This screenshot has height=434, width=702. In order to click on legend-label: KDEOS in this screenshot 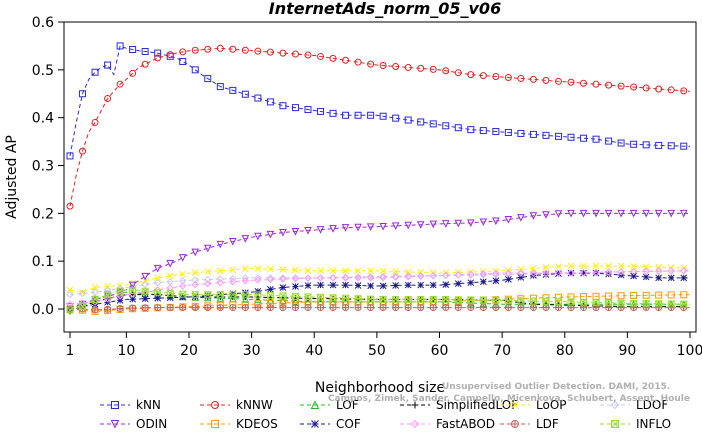, I will do `click(257, 424)`.